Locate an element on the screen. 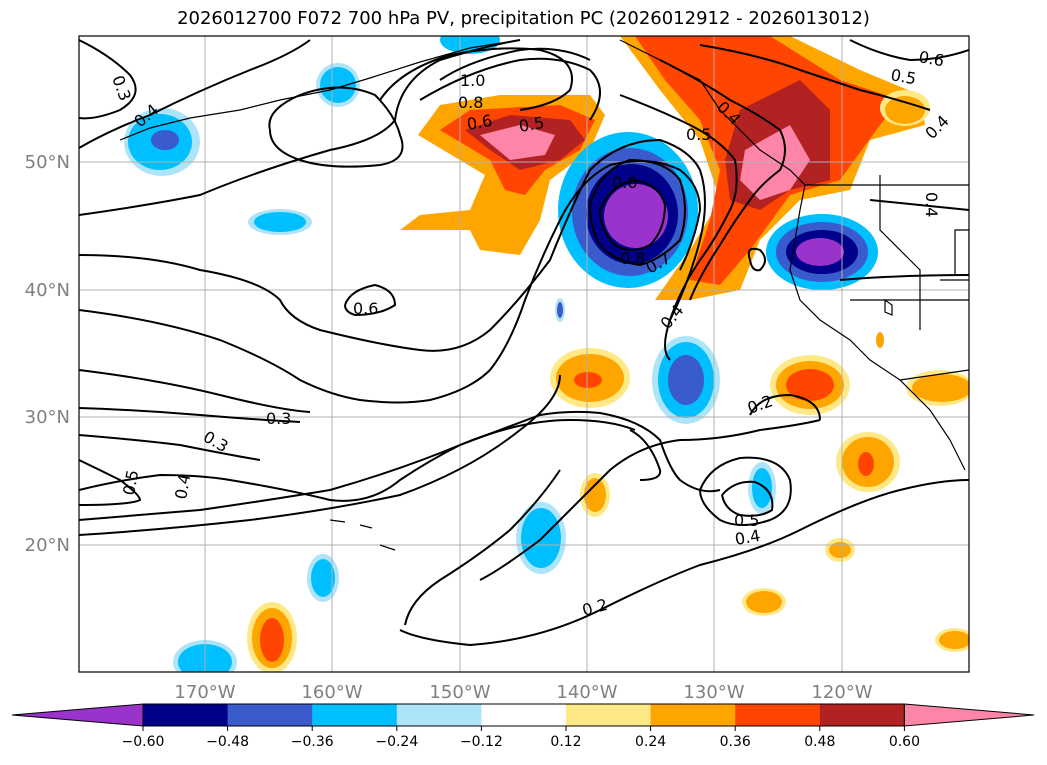 This screenshot has height=765, width=1047. colorbar-tick-label: −0.60 is located at coordinates (143, 742).